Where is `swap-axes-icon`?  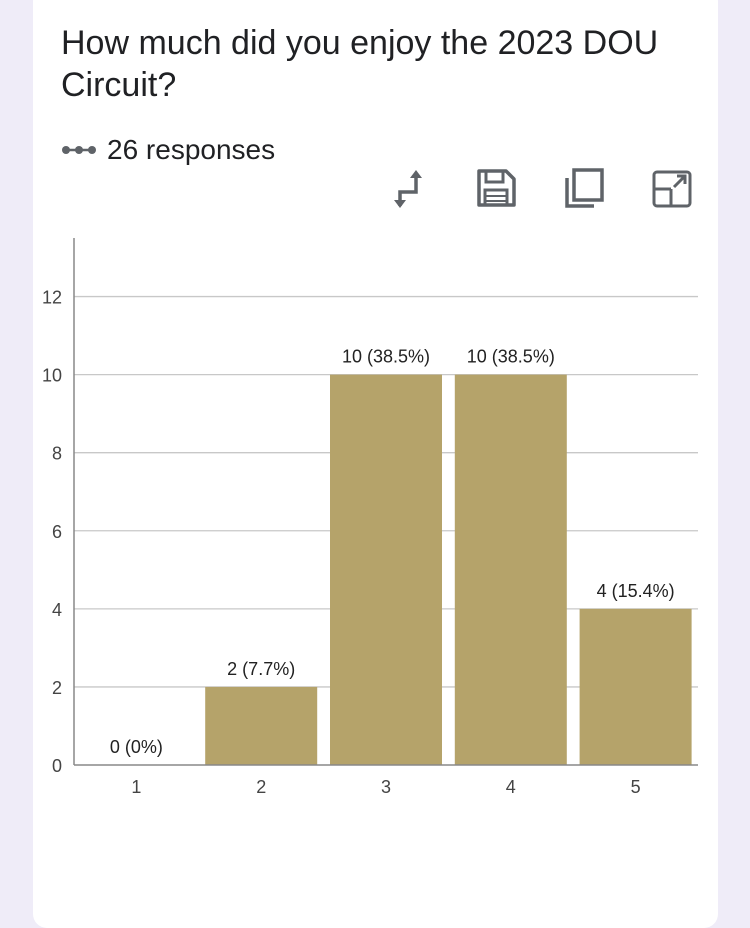
swap-axes-icon is located at coordinates (408, 189).